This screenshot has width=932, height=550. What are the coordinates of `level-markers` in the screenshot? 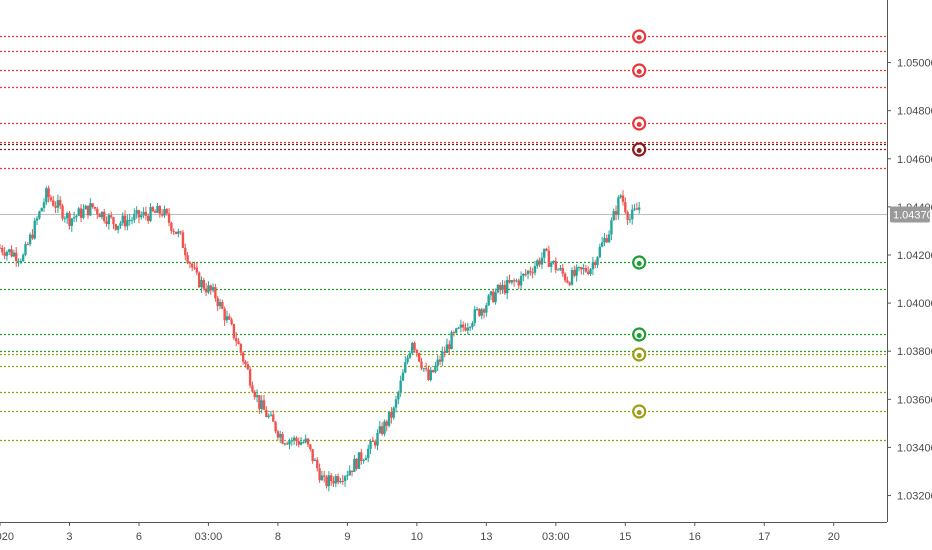 It's located at (639, 224).